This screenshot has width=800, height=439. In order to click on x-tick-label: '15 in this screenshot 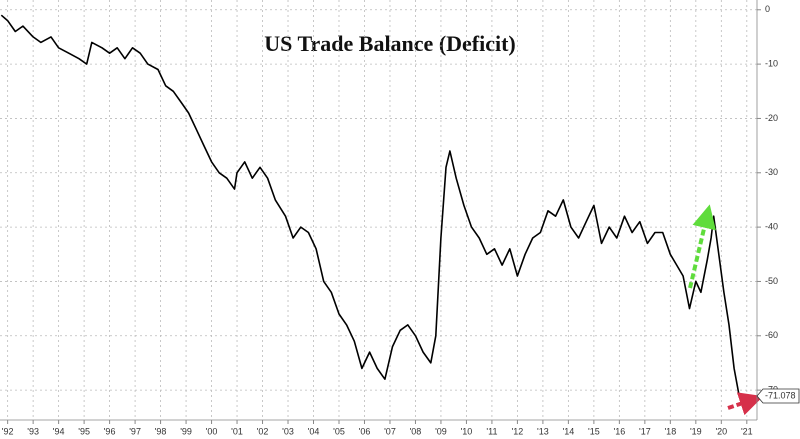, I will do `click(594, 431)`.